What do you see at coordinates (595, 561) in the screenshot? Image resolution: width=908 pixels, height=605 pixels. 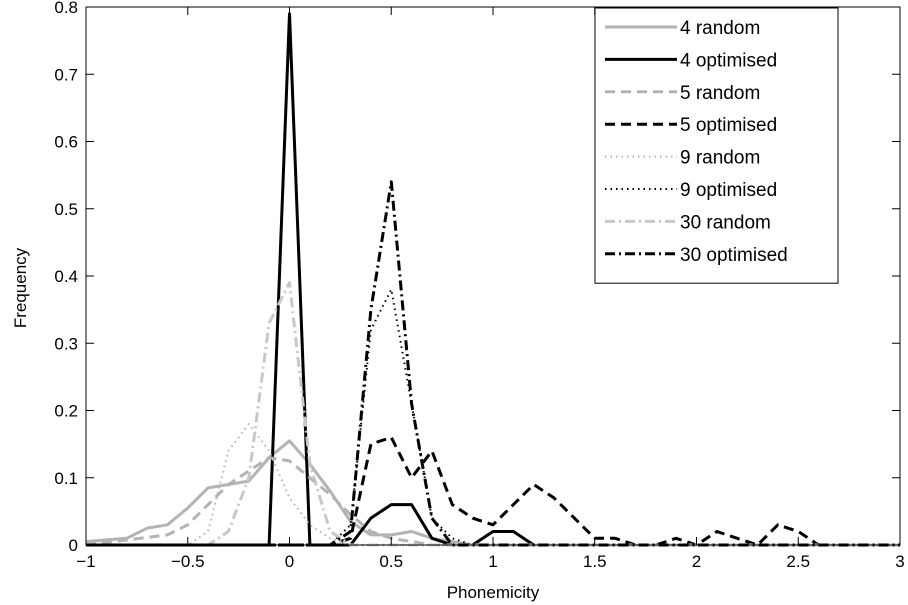 I see `x-tick-label: 1.5` at bounding box center [595, 561].